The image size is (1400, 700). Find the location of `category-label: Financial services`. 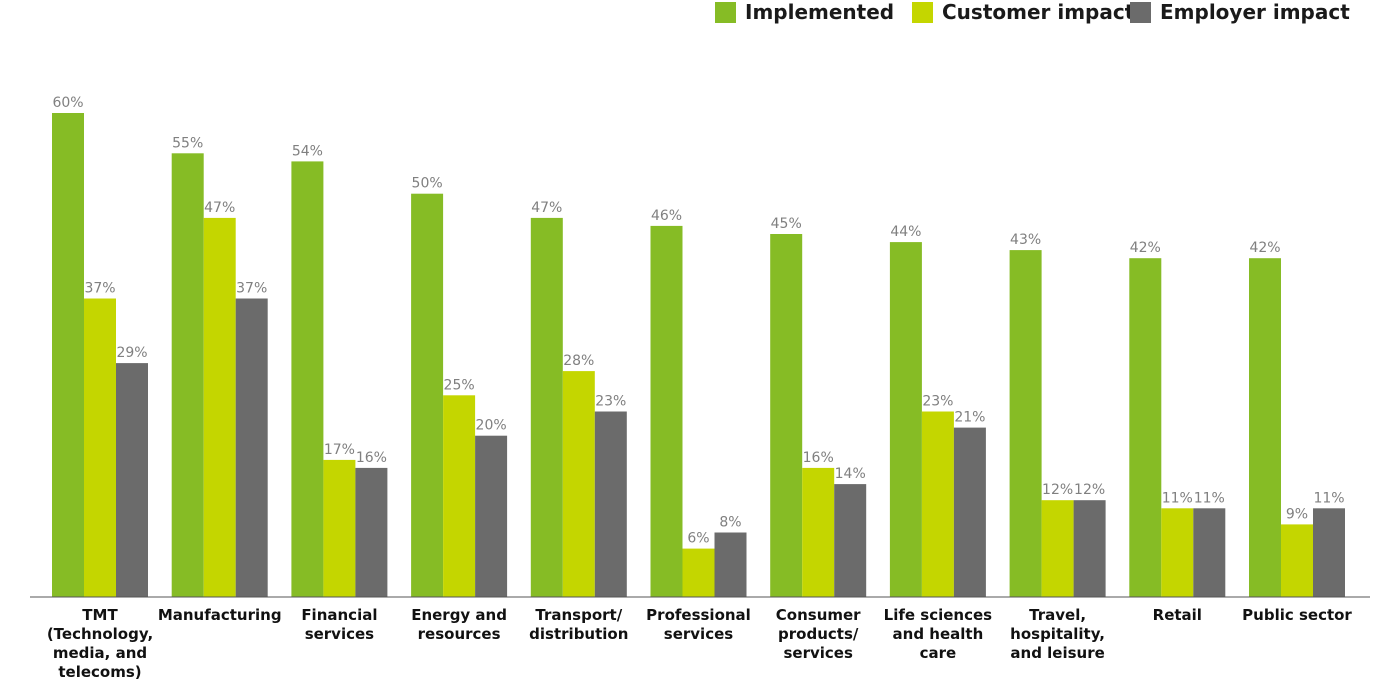

category-label: Financial services is located at coordinates (339, 624).